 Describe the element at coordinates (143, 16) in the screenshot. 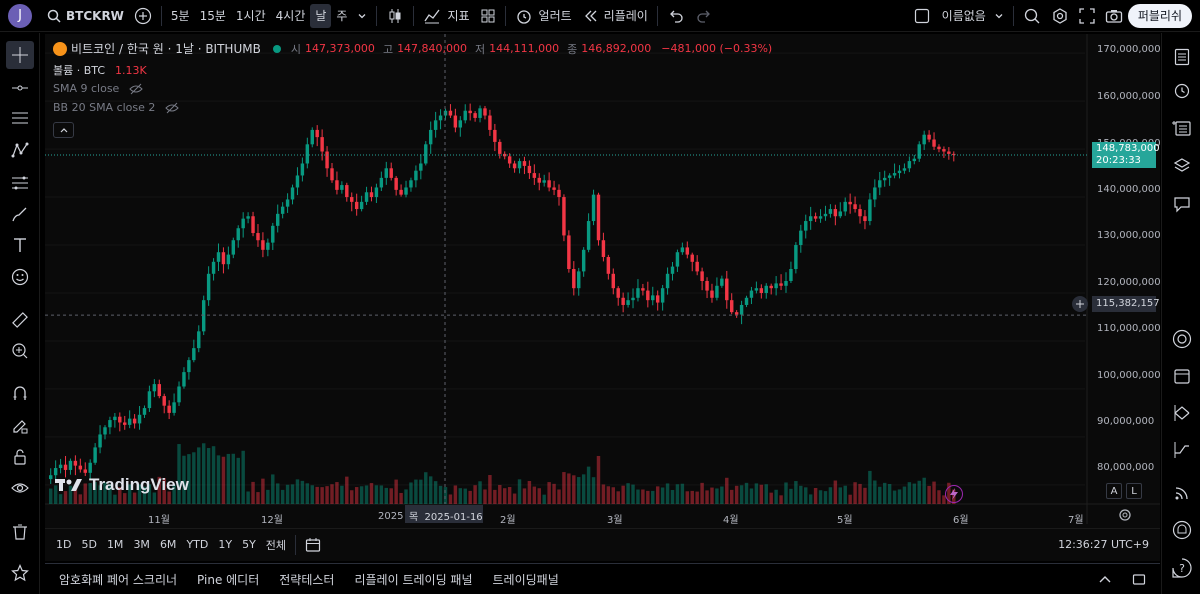

I see `compare-symbol-button` at that location.